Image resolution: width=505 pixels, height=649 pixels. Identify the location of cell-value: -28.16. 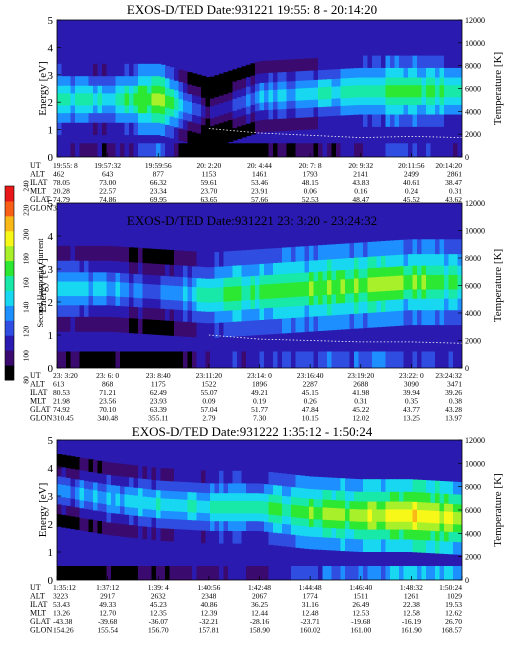
(260, 621).